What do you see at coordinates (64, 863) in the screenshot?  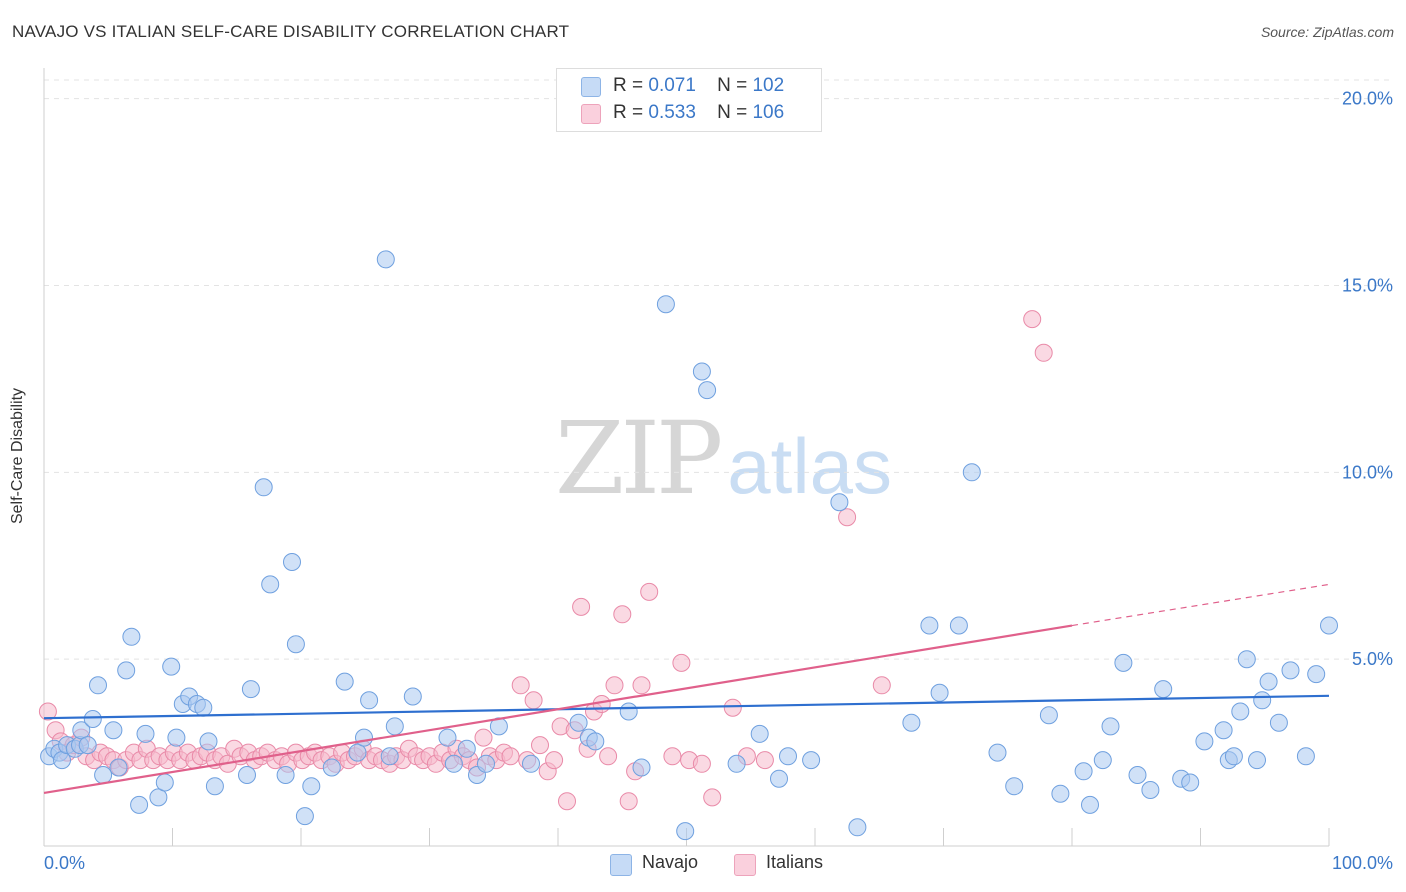 I see `x-tick-label: 0.0%` at bounding box center [64, 863].